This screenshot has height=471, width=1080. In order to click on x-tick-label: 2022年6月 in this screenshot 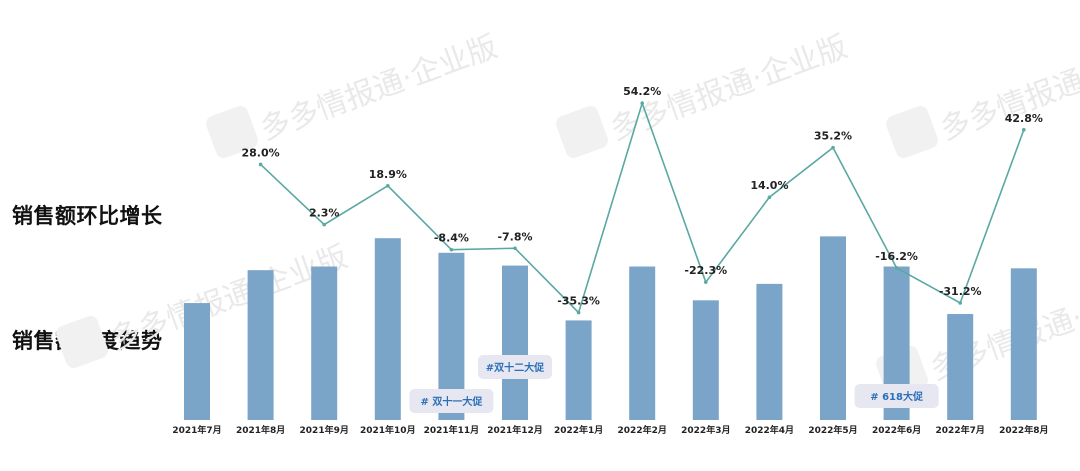, I will do `click(896, 430)`.